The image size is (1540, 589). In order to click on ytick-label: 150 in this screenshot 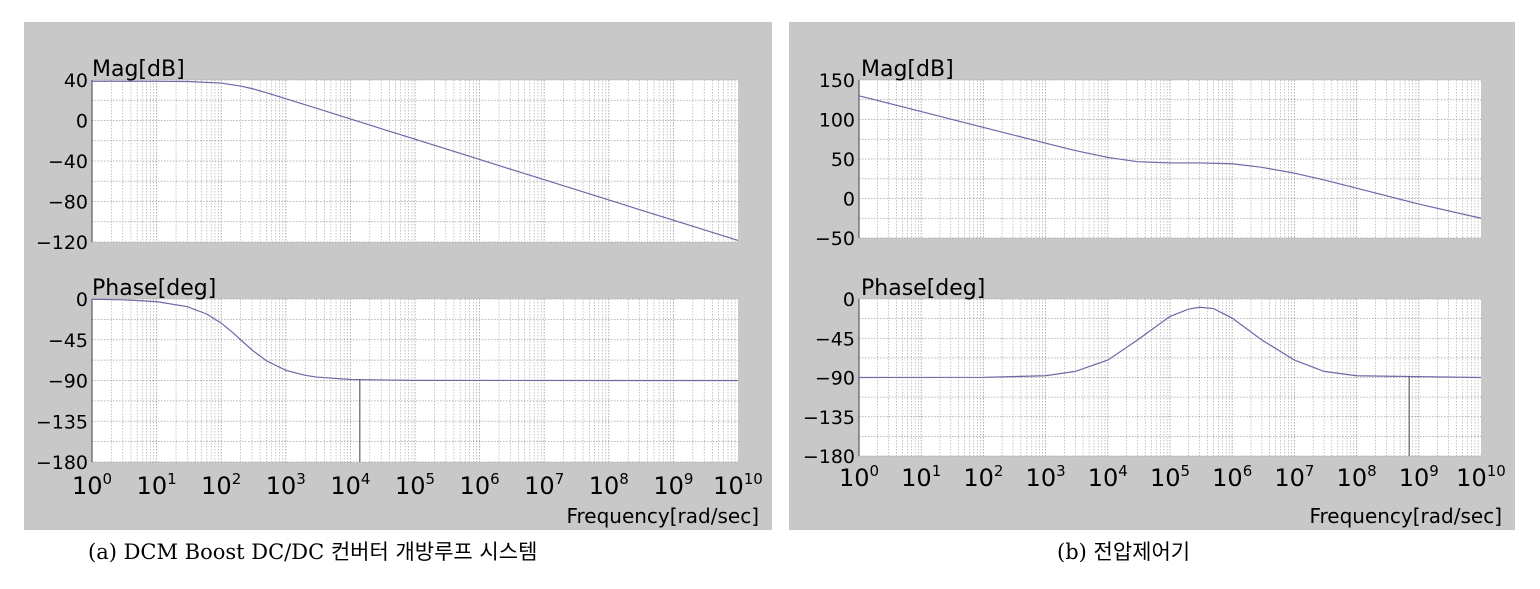, I will do `click(837, 81)`.